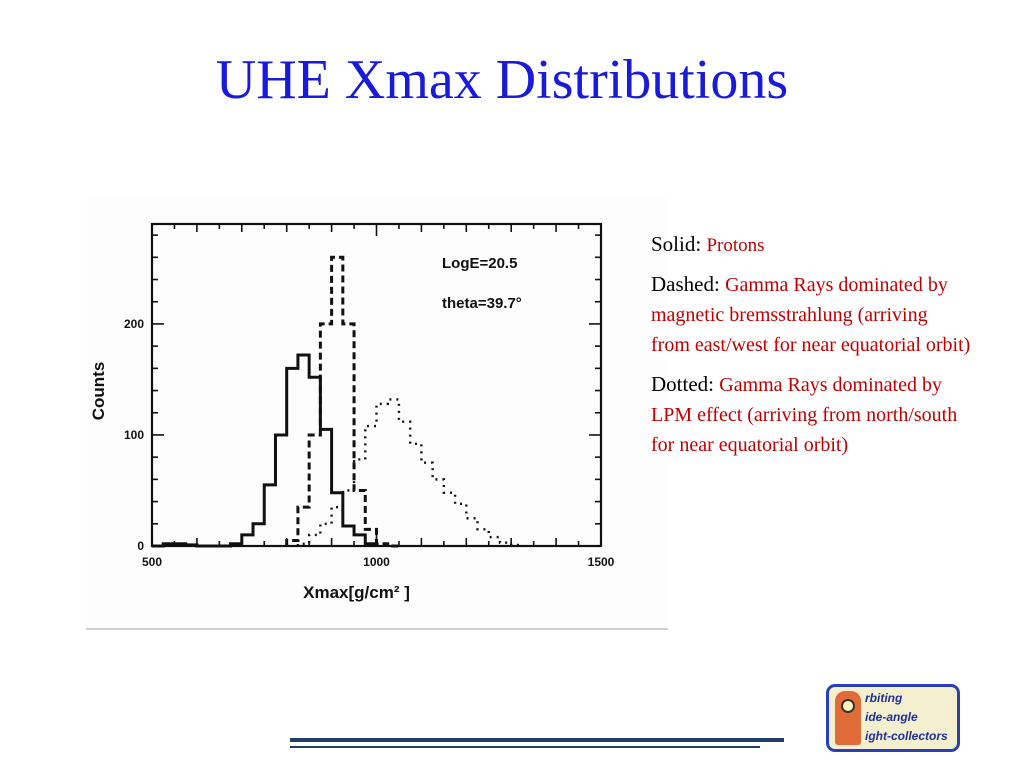  Describe the element at coordinates (848, 706) in the screenshot. I see `owl-eye-icon` at that location.